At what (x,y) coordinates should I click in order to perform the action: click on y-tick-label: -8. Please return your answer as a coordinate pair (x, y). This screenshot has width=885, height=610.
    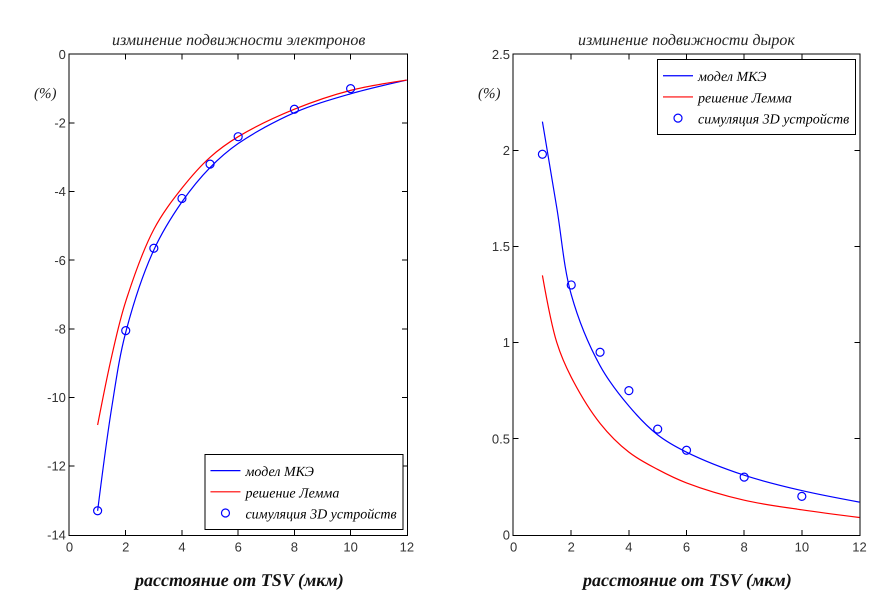
    Looking at the image, I should click on (60, 328).